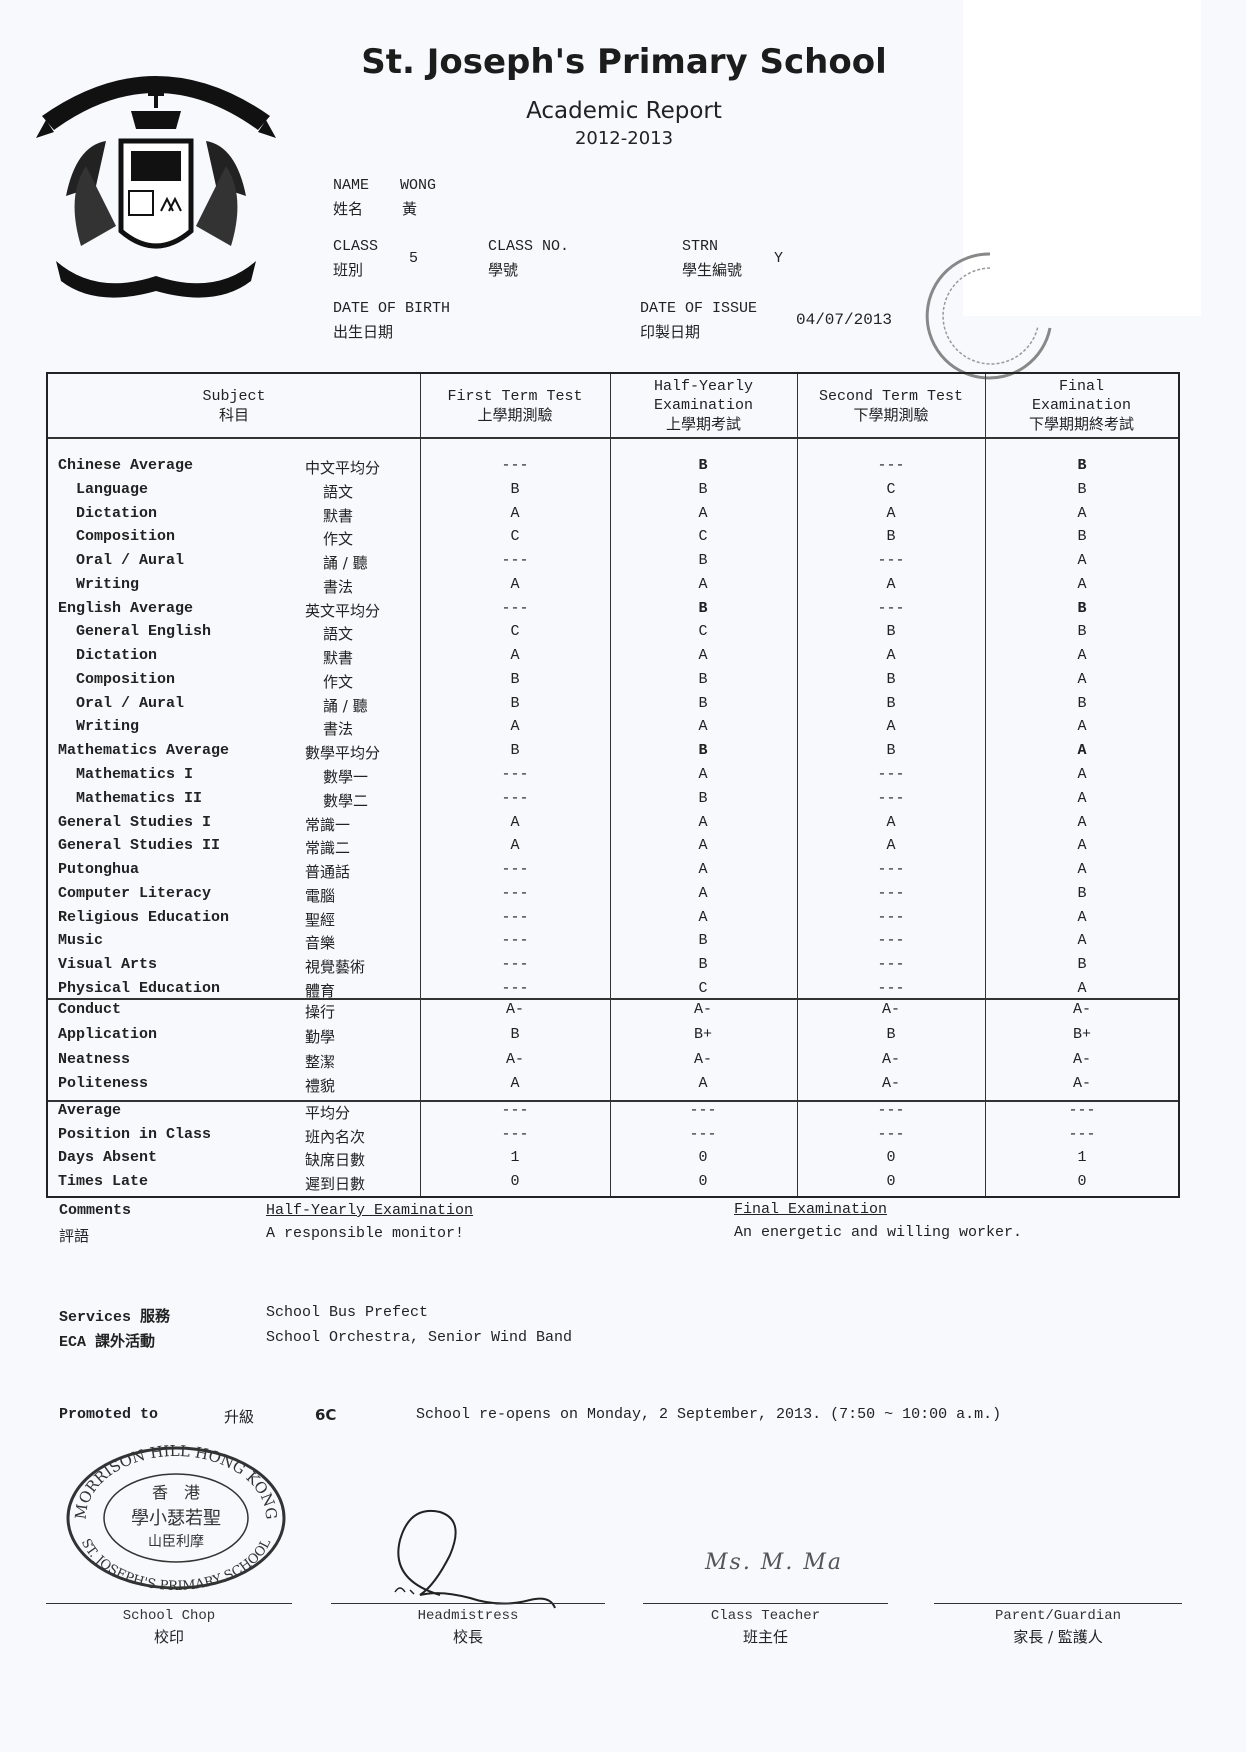 This screenshot has height=1752, width=1246. I want to click on promoted-class-value: 6C, so click(326, 1415).